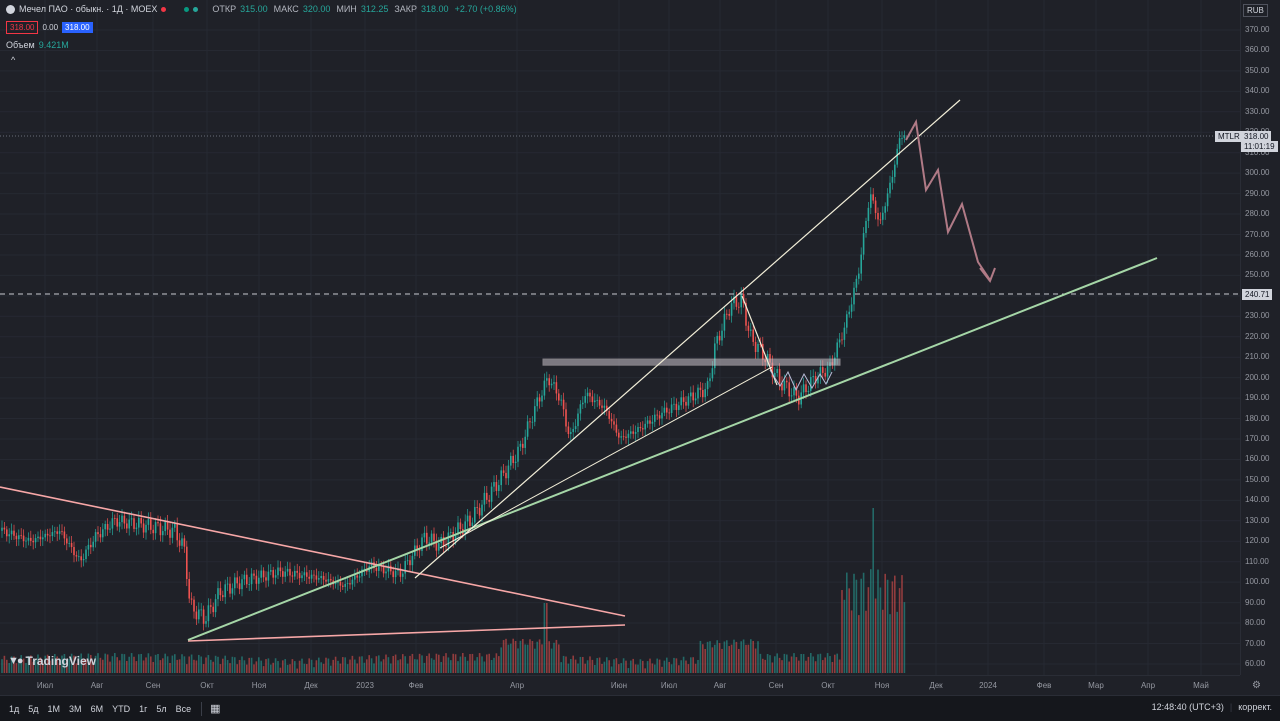 The height and width of the screenshot is (721, 1280). I want to click on timeframe-button: 1д, so click(14, 708).